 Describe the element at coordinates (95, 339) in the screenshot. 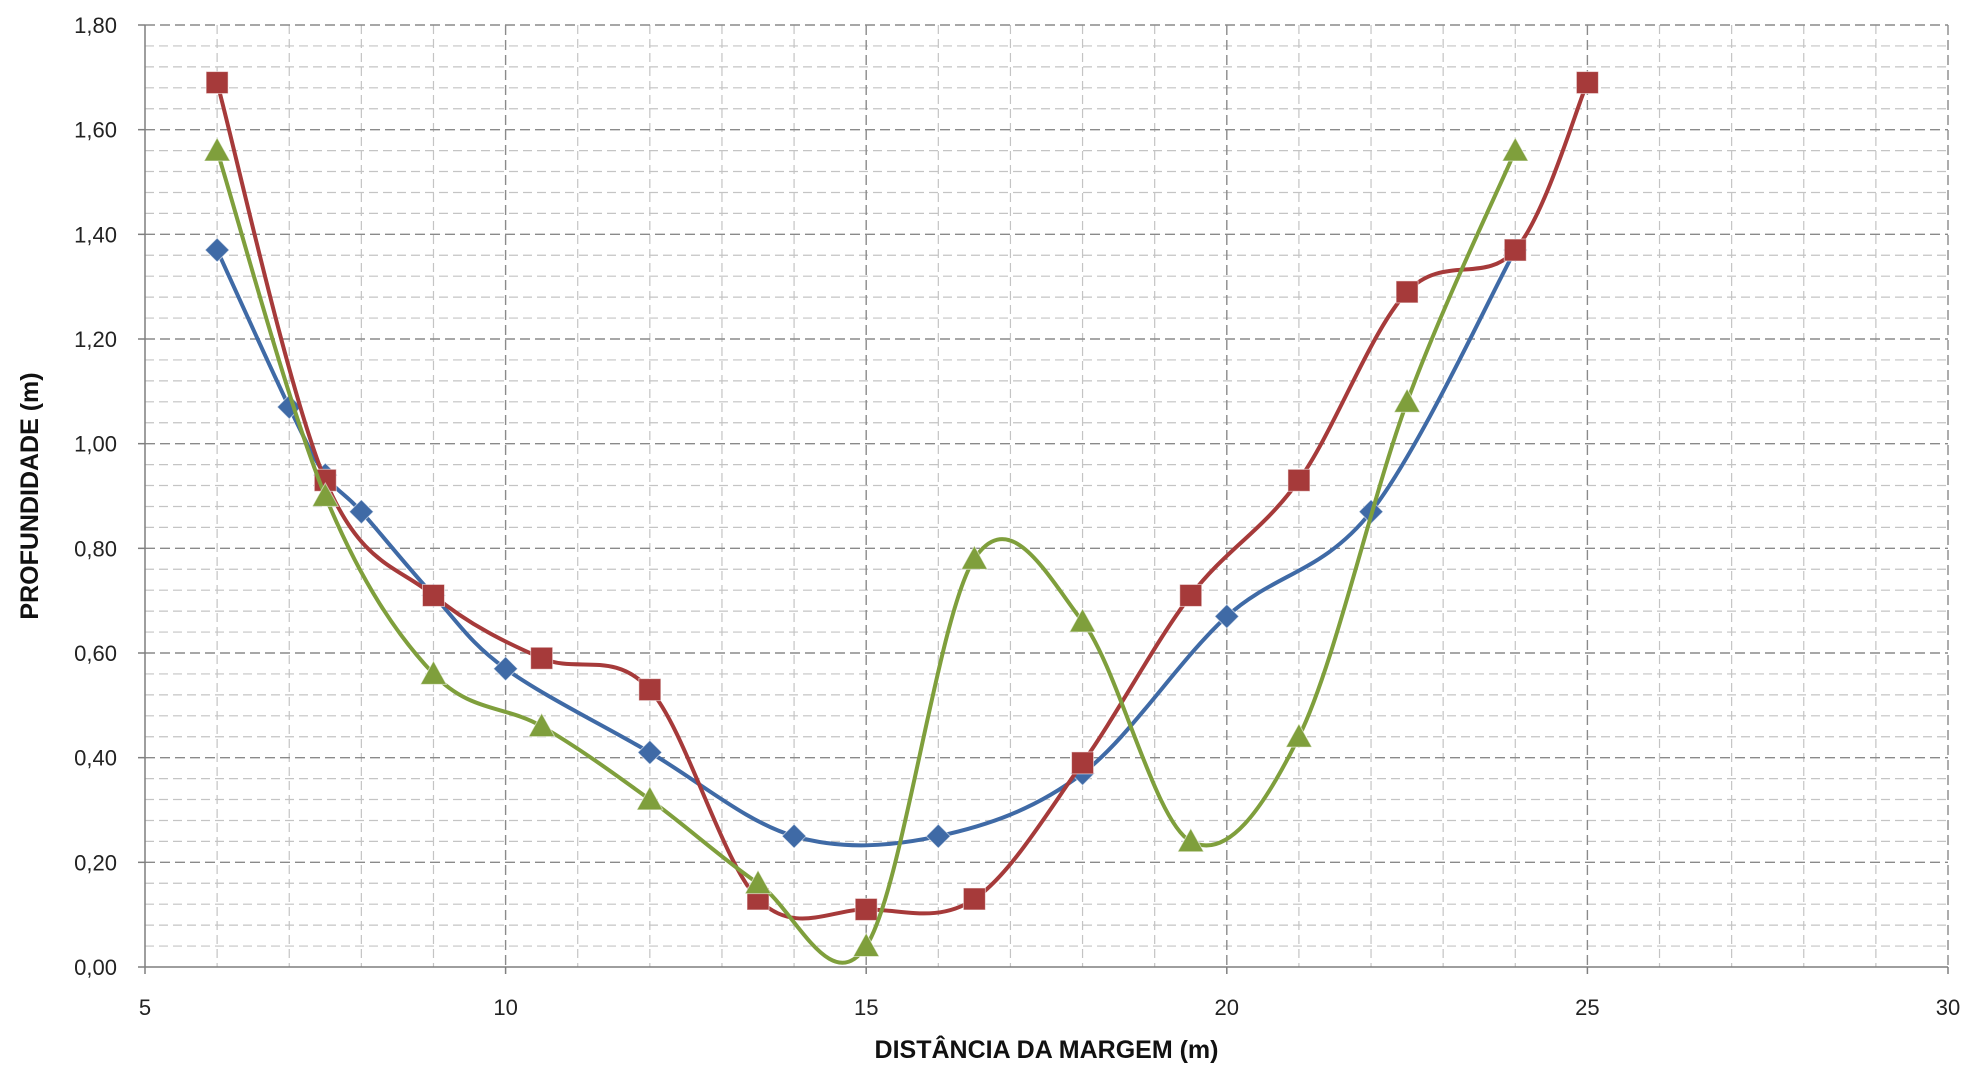

I see `y-tick-label: 1,20` at that location.